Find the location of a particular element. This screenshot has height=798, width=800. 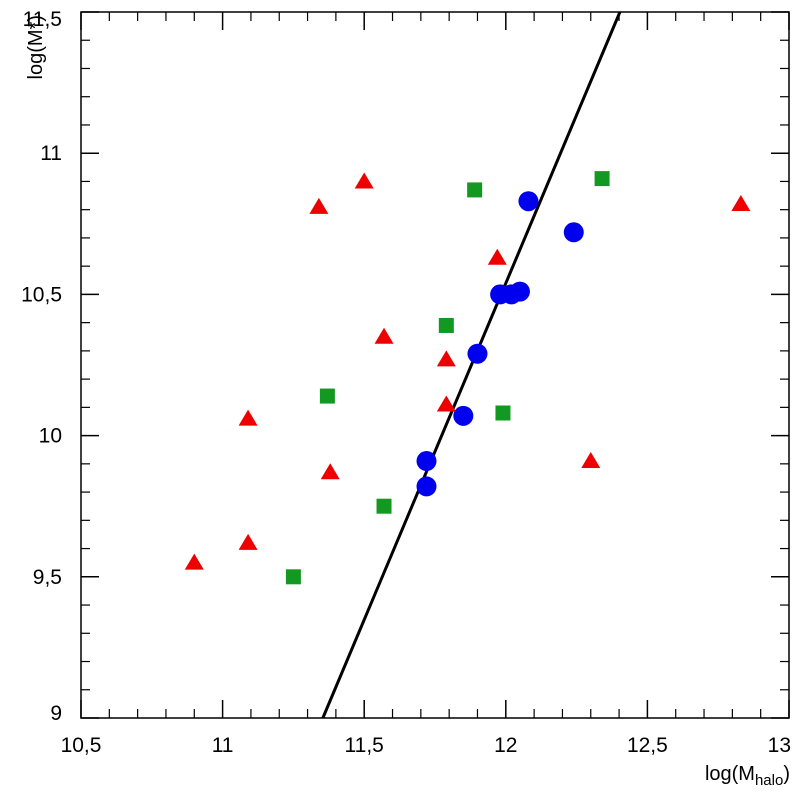

x-tick-label: 12,5 is located at coordinates (647, 745).